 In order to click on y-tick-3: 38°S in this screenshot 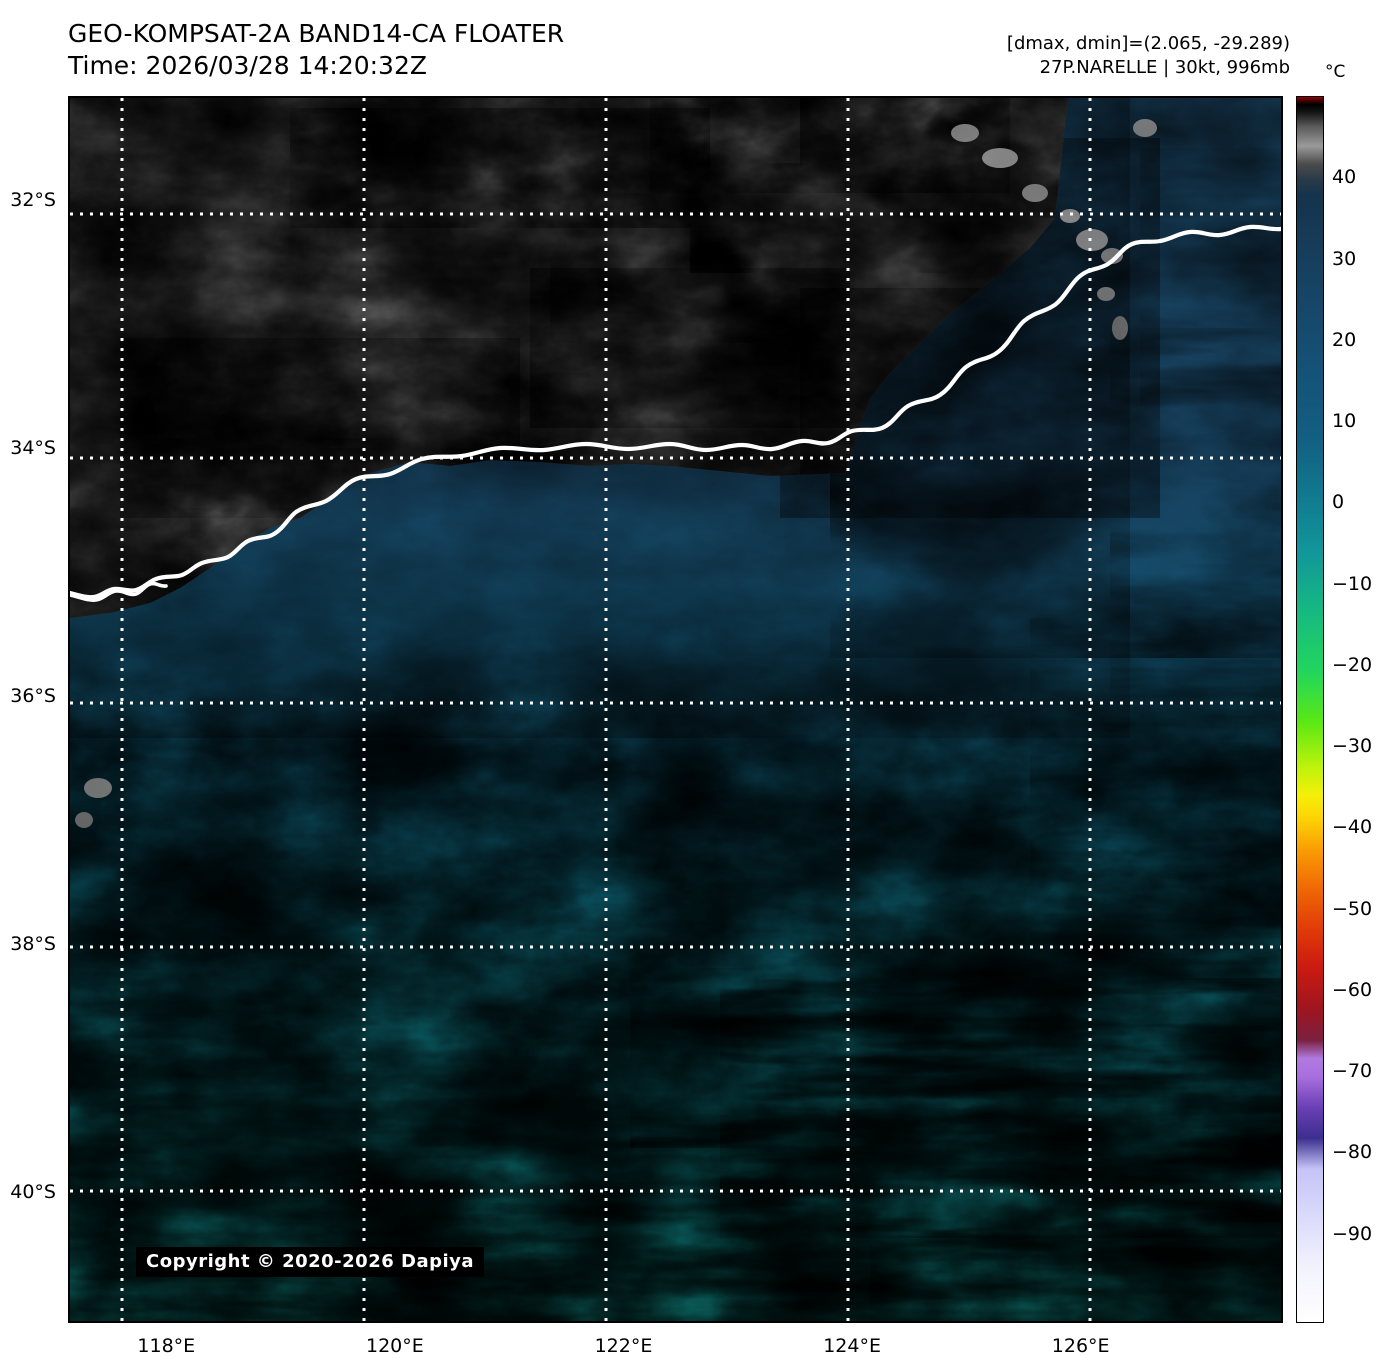, I will do `click(33, 943)`.